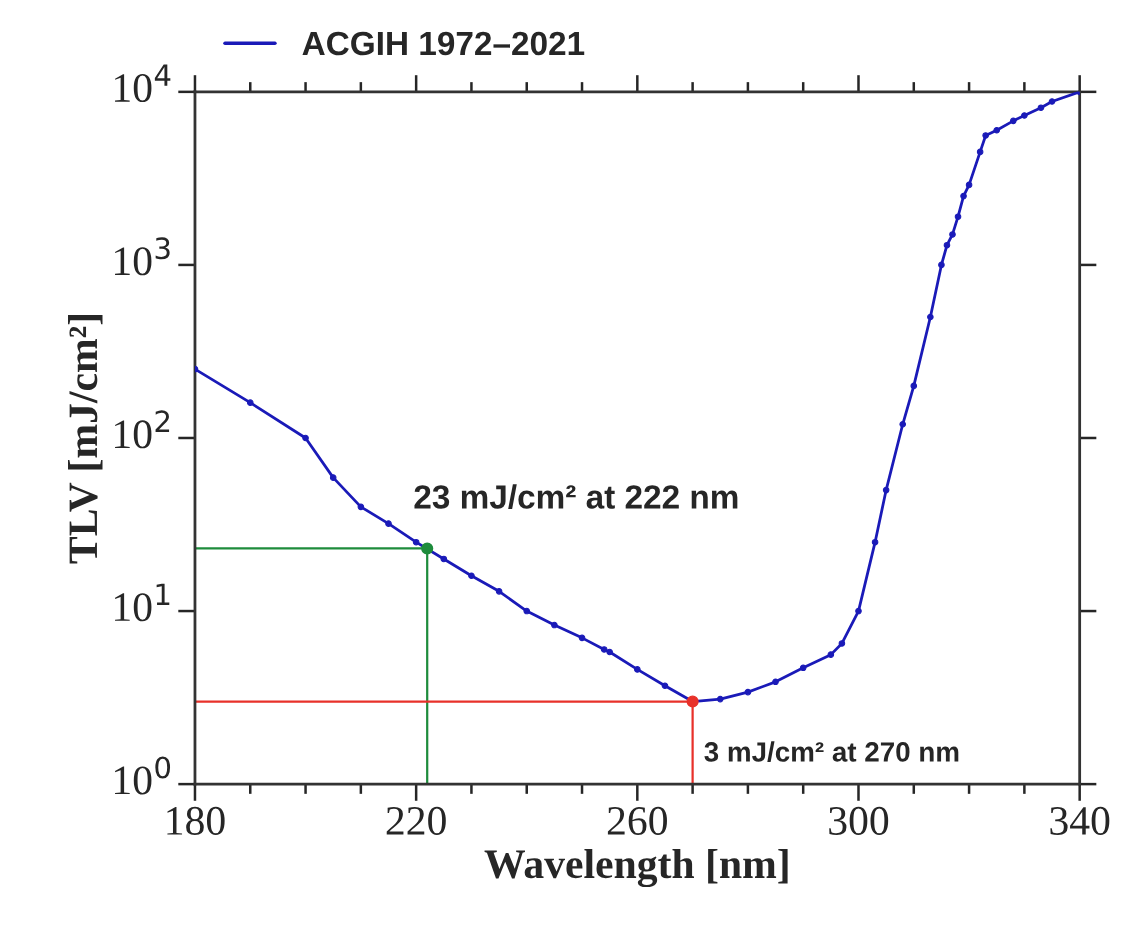 The image size is (1127, 947). What do you see at coordinates (637, 820) in the screenshot?
I see `x-tick-label: 260` at bounding box center [637, 820].